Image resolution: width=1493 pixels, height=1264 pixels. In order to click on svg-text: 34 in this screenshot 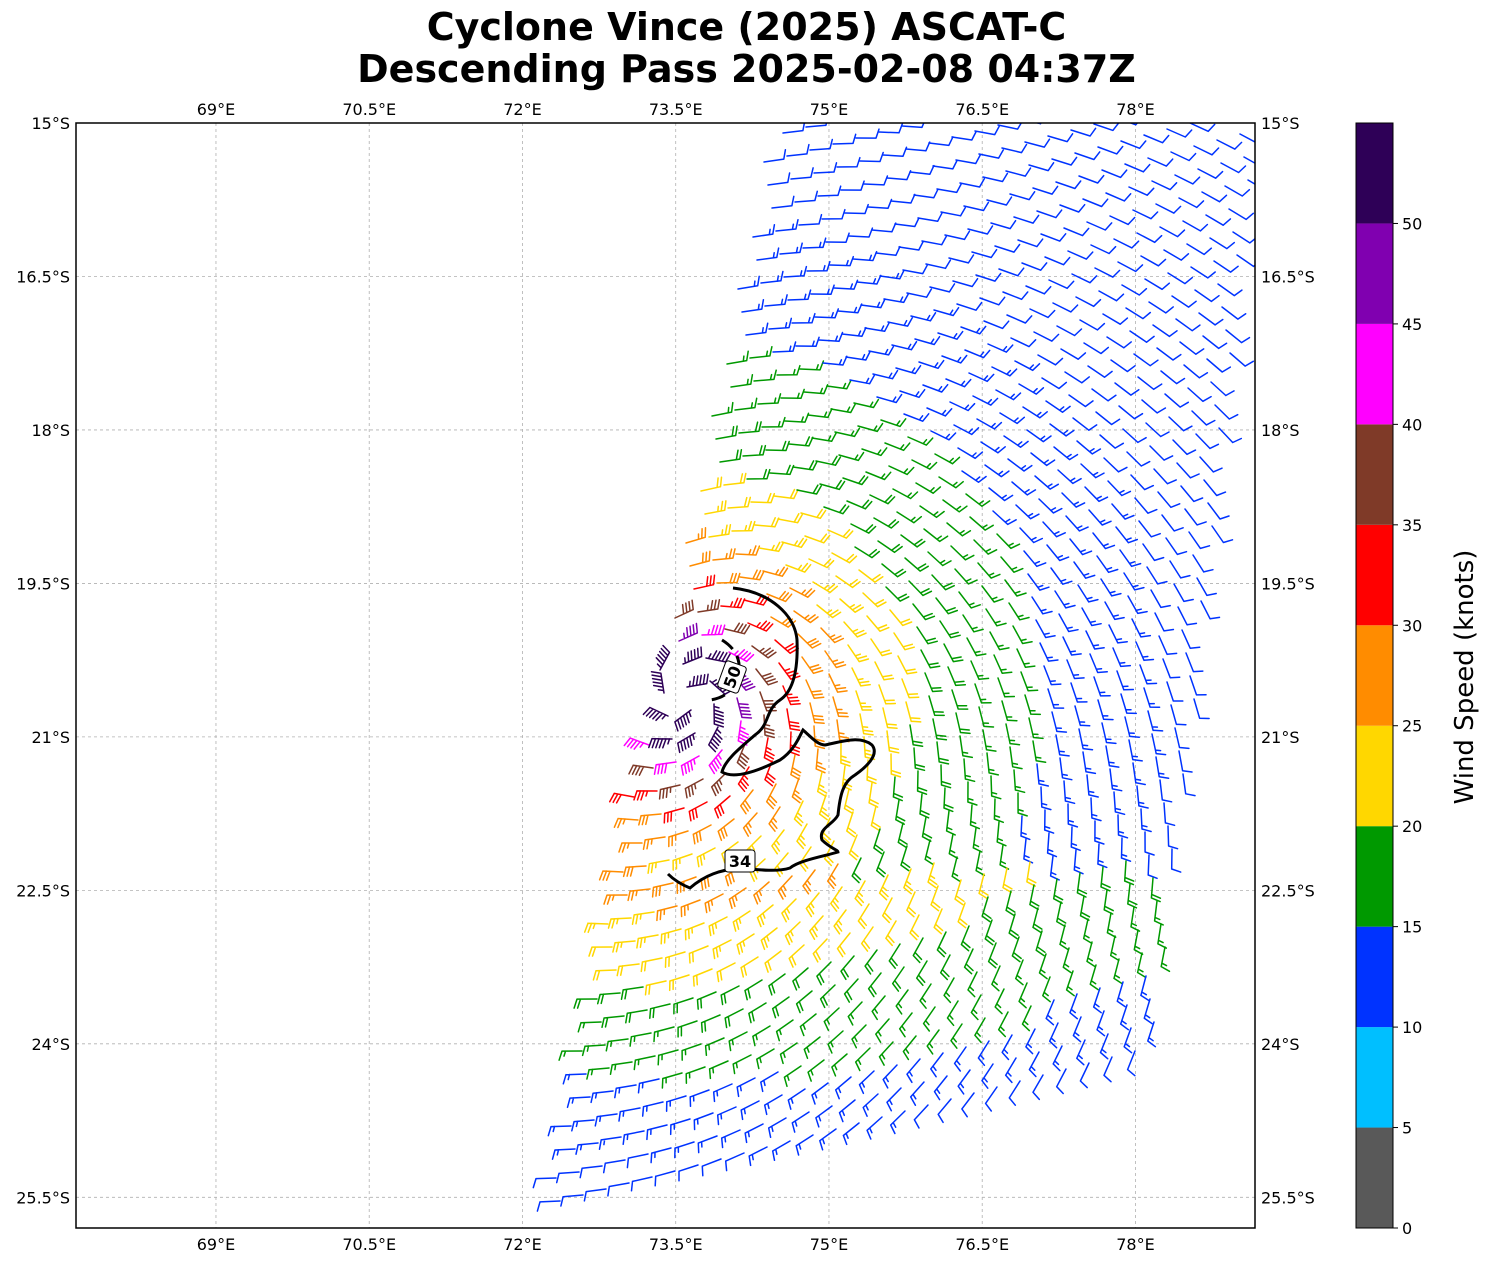, I will do `click(740, 861)`.